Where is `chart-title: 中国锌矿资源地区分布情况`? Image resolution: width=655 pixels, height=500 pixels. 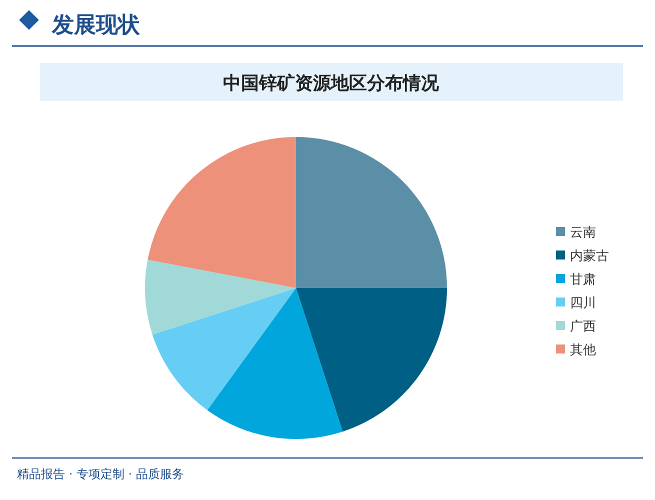
chart-title: 中国锌矿资源地区分布情况 is located at coordinates (331, 83).